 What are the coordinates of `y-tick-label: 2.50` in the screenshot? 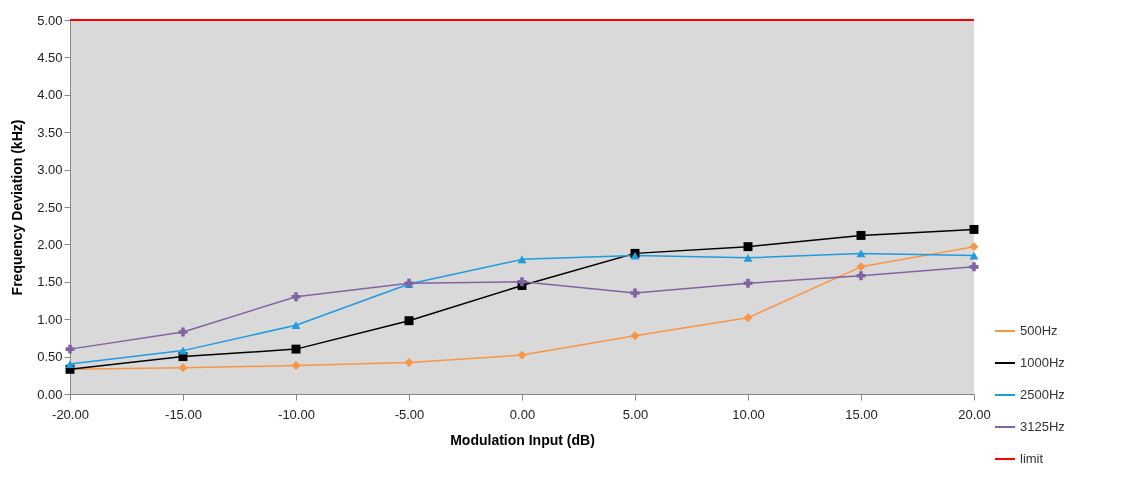 It's located at (50, 207).